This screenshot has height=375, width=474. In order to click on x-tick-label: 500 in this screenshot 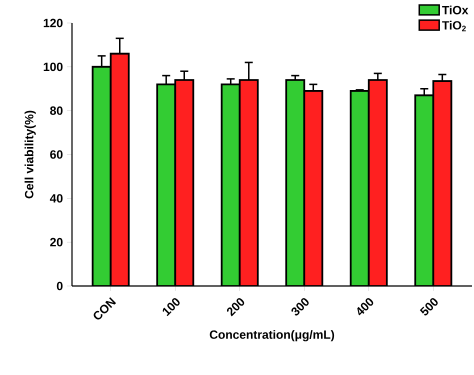, I will do `click(429, 307)`.